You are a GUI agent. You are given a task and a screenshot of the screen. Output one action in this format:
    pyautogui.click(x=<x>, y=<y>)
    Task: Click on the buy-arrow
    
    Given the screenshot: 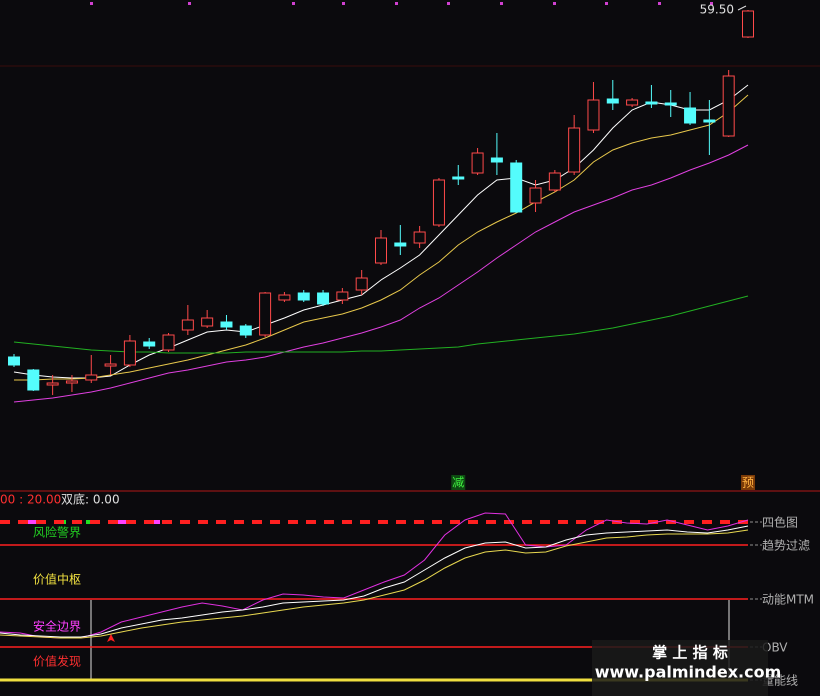 What is the action you would take?
    pyautogui.click(x=111, y=638)
    